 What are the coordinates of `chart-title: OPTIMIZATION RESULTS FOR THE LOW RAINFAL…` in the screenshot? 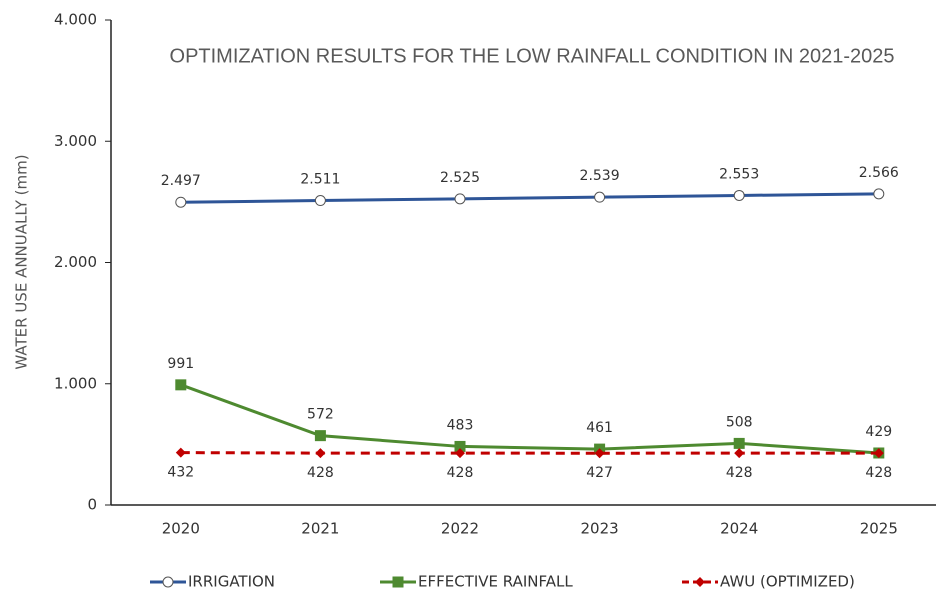 It's located at (532, 56).